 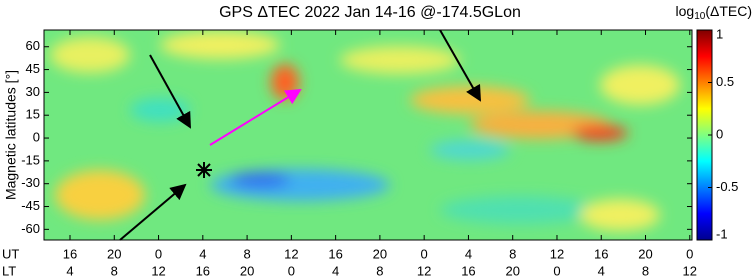 What do you see at coordinates (727, 186) in the screenshot?
I see `colorbar-tick-label: -0.5` at bounding box center [727, 186].